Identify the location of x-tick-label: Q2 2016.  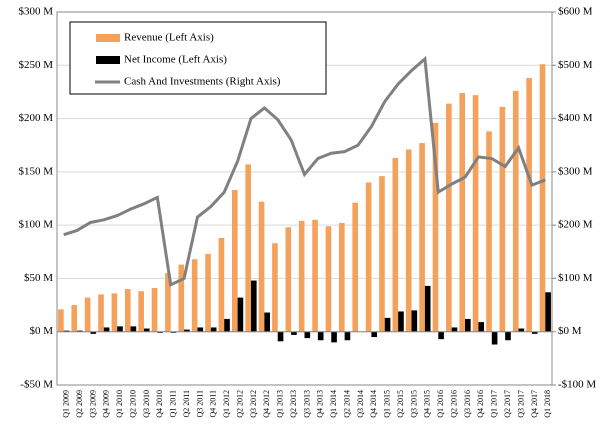
(453, 404).